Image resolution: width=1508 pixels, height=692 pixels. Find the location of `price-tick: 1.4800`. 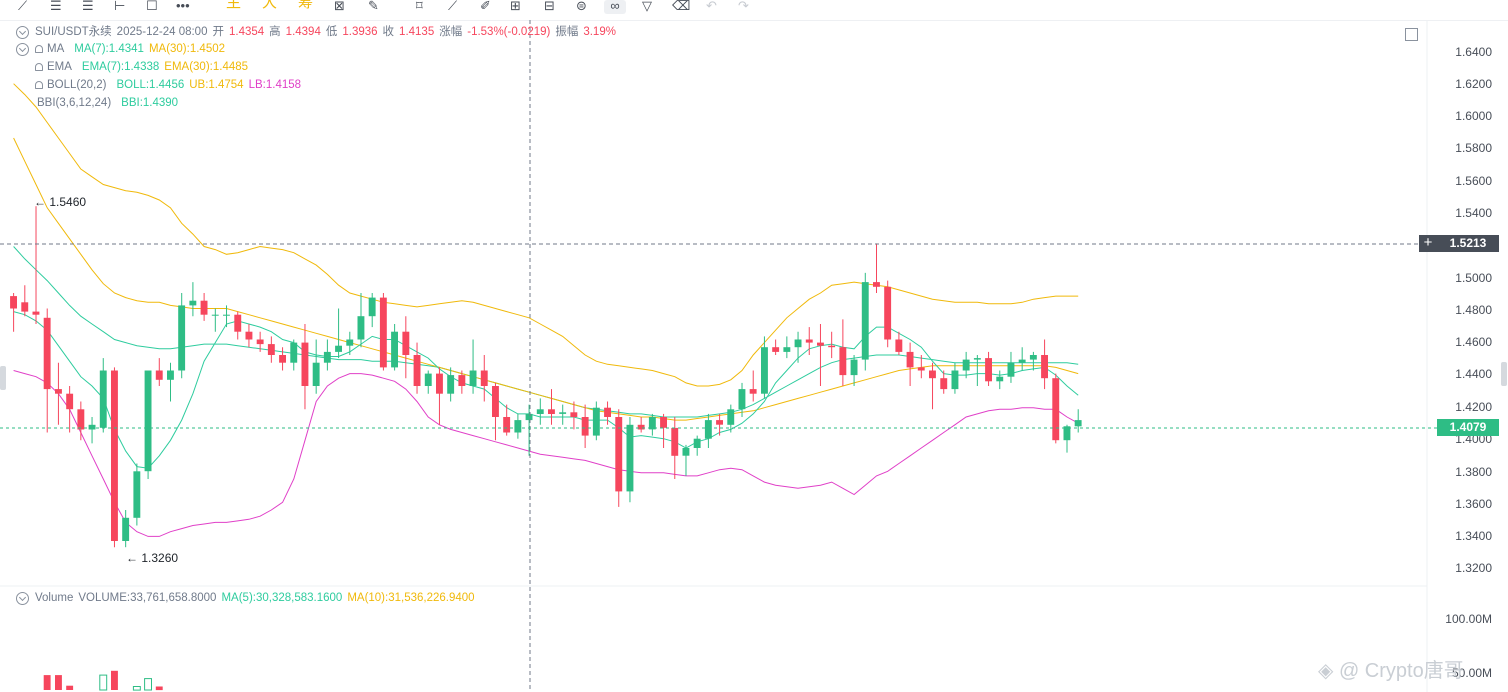

price-tick: 1.4800 is located at coordinates (1473, 310).